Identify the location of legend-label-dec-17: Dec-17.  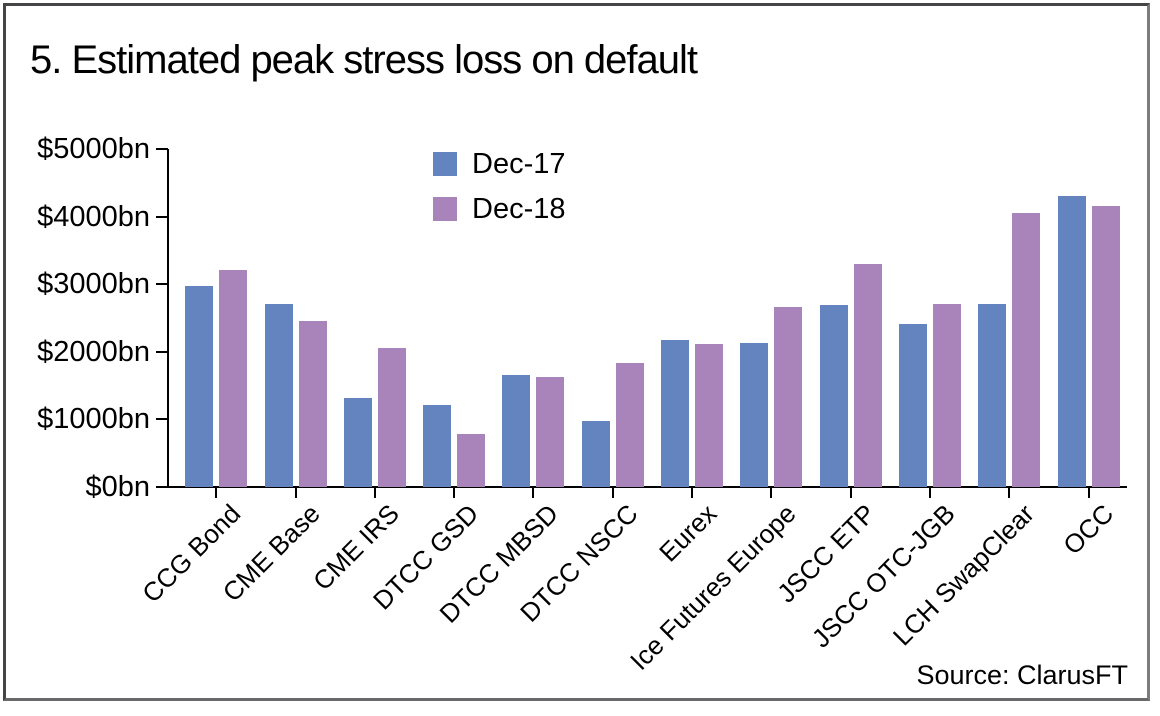
(519, 163).